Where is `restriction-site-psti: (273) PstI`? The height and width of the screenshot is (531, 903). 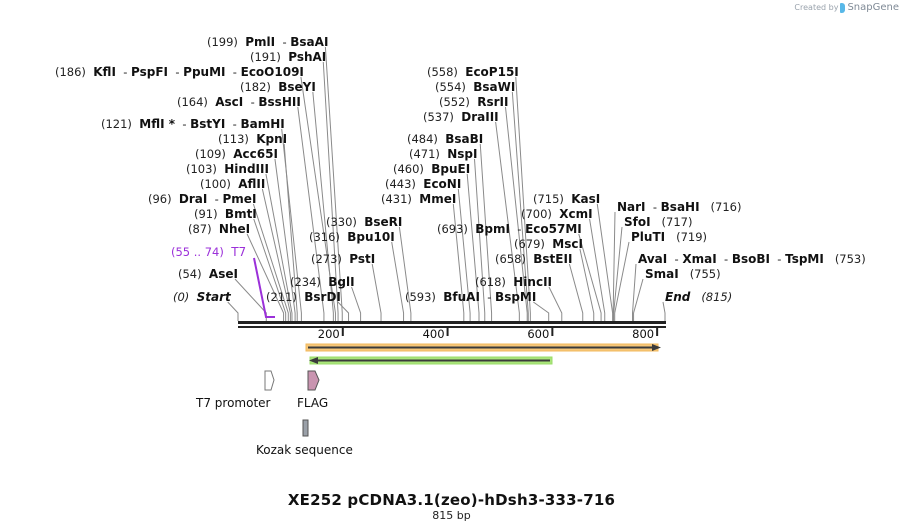
restriction-site-psti: (273) PstI is located at coordinates (343, 259).